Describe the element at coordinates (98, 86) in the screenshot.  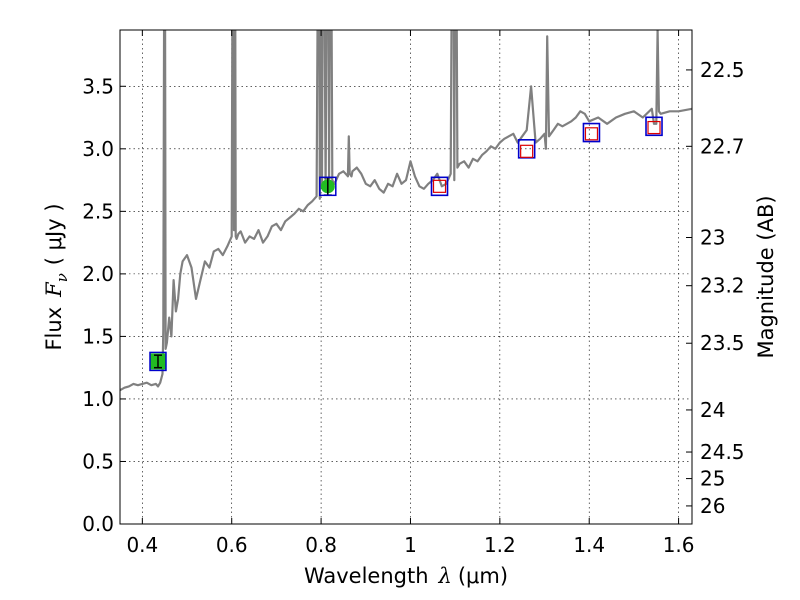
I see `y-tick-label: 3.5` at that location.